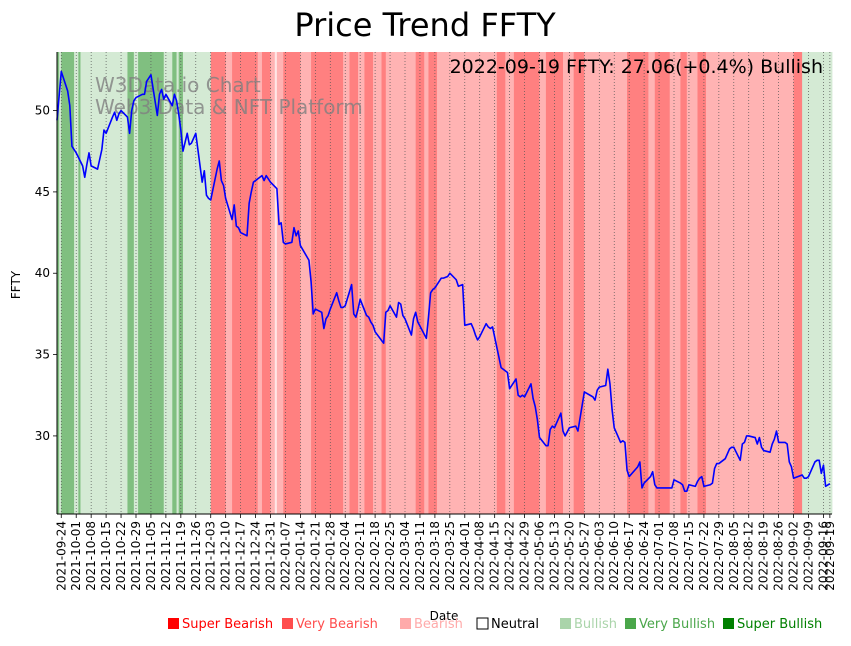 Image resolution: width=851 pixels, height=646 pixels. What do you see at coordinates (629, 556) in the screenshot?
I see `x-tick-label: 2022-06-17` at bounding box center [629, 556].